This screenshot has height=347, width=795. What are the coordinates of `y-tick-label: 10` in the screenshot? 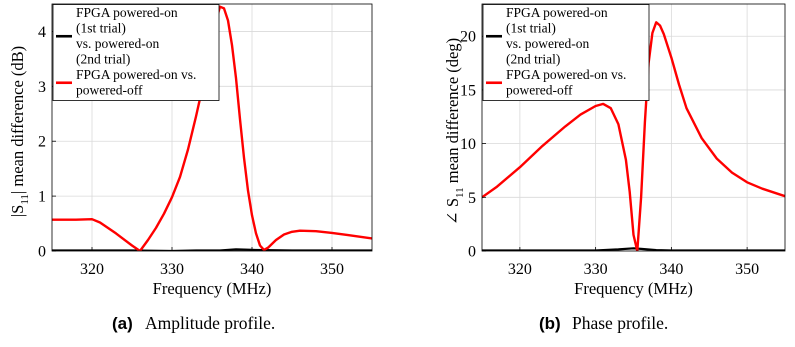 It's located at (468, 144).